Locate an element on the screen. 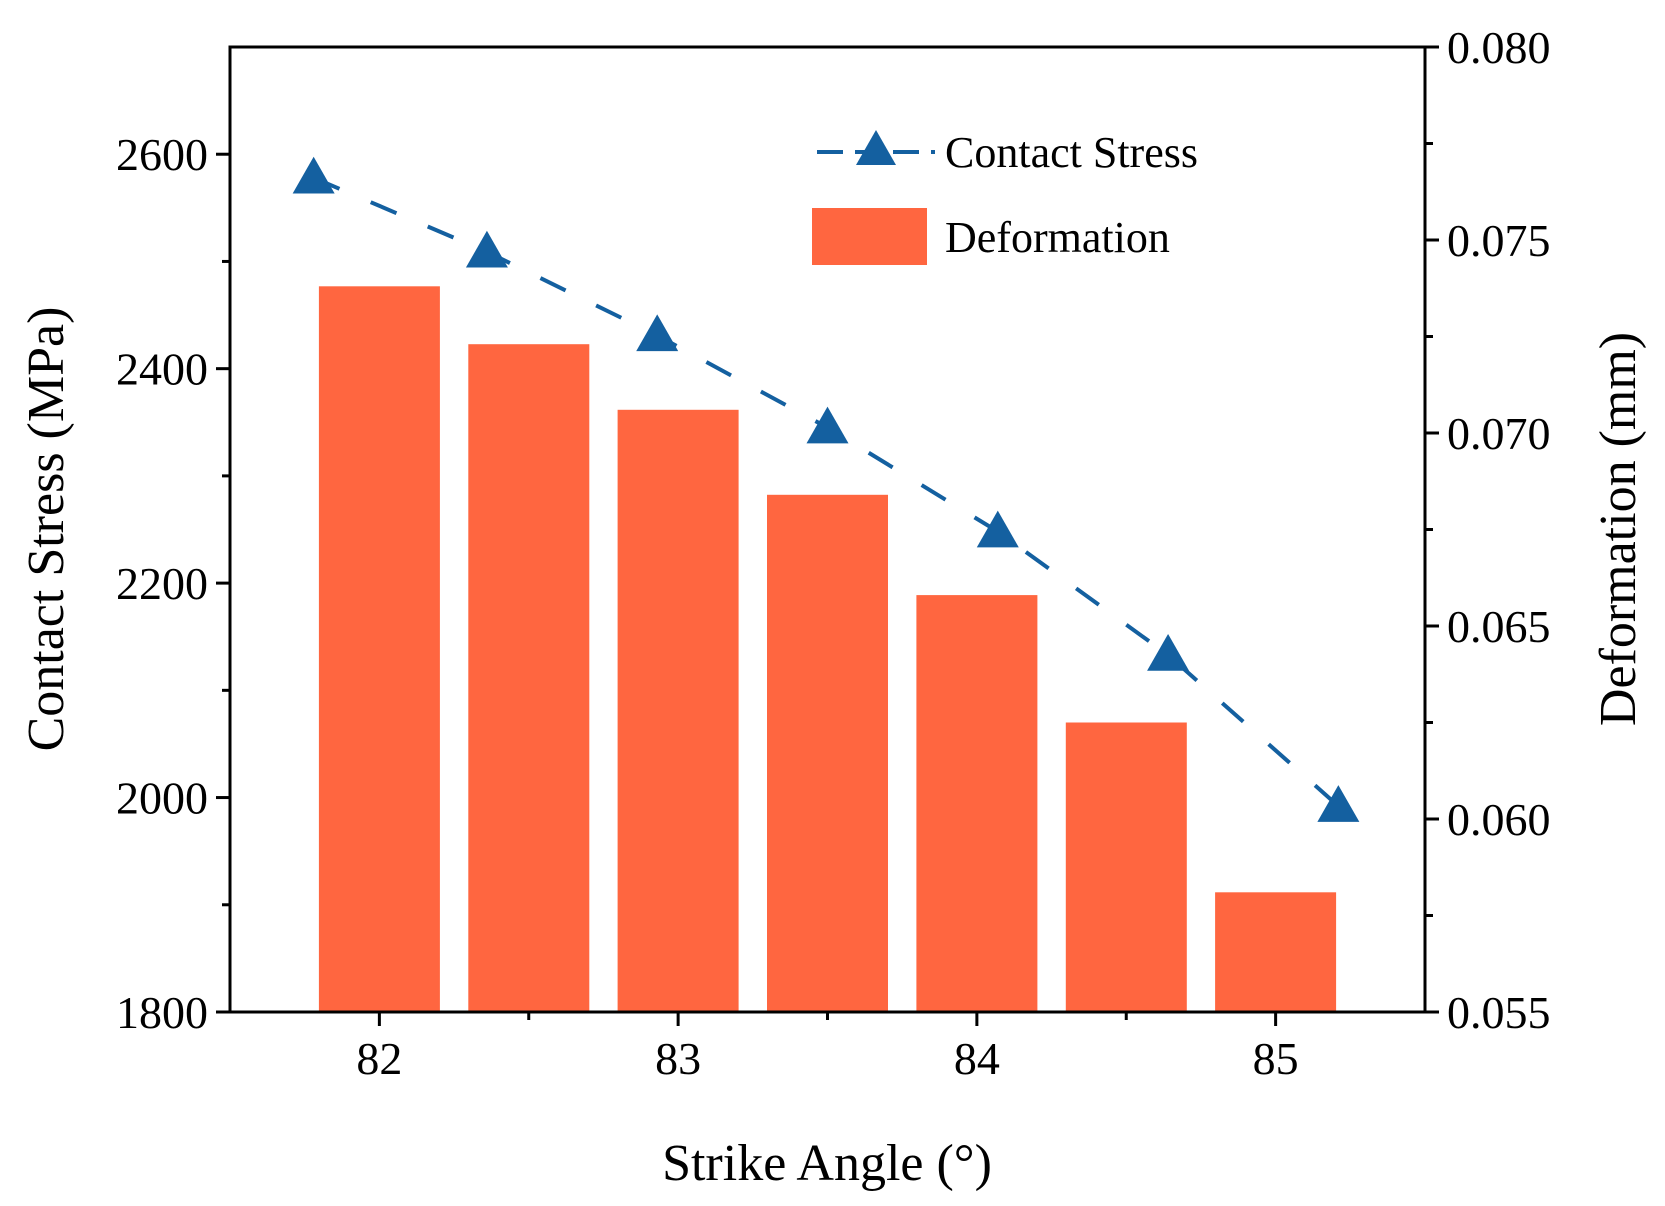 The width and height of the screenshot is (1665, 1206). x-tick-label-0: 82 is located at coordinates (379, 1058).